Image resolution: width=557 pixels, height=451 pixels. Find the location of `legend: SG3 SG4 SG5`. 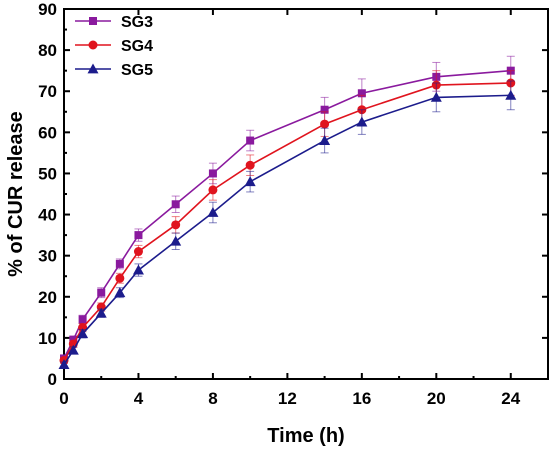

legend: SG3 SG4 SG5 is located at coordinates (114, 46).